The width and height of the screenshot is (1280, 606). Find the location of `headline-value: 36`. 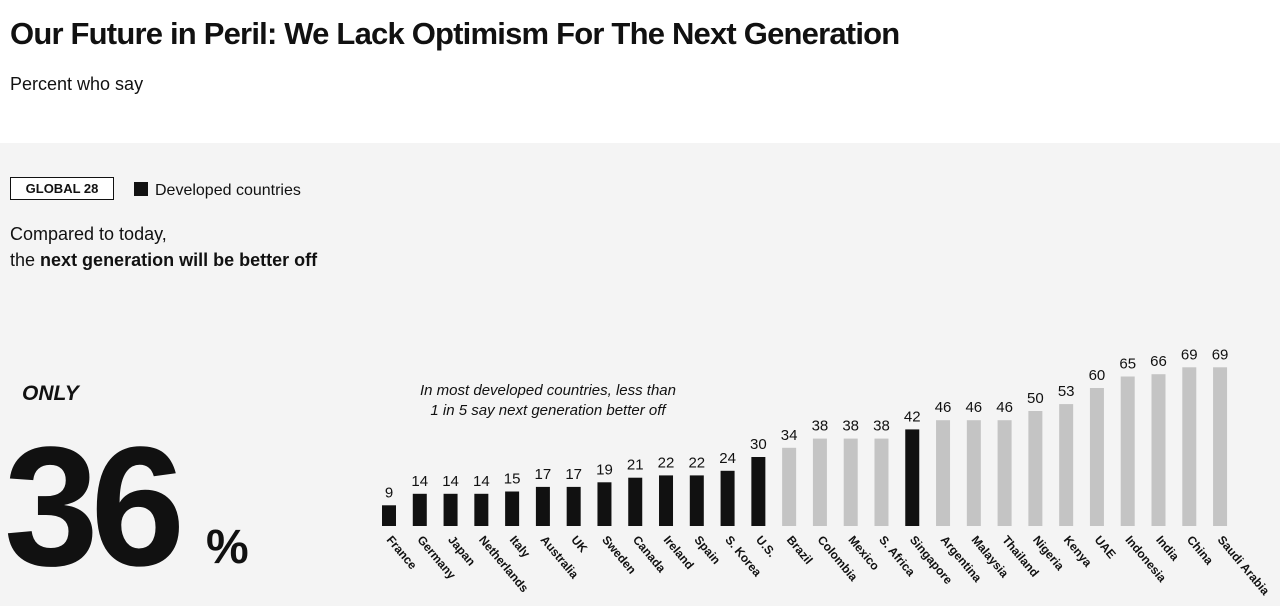

headline-value: 36 is located at coordinates (92, 507).